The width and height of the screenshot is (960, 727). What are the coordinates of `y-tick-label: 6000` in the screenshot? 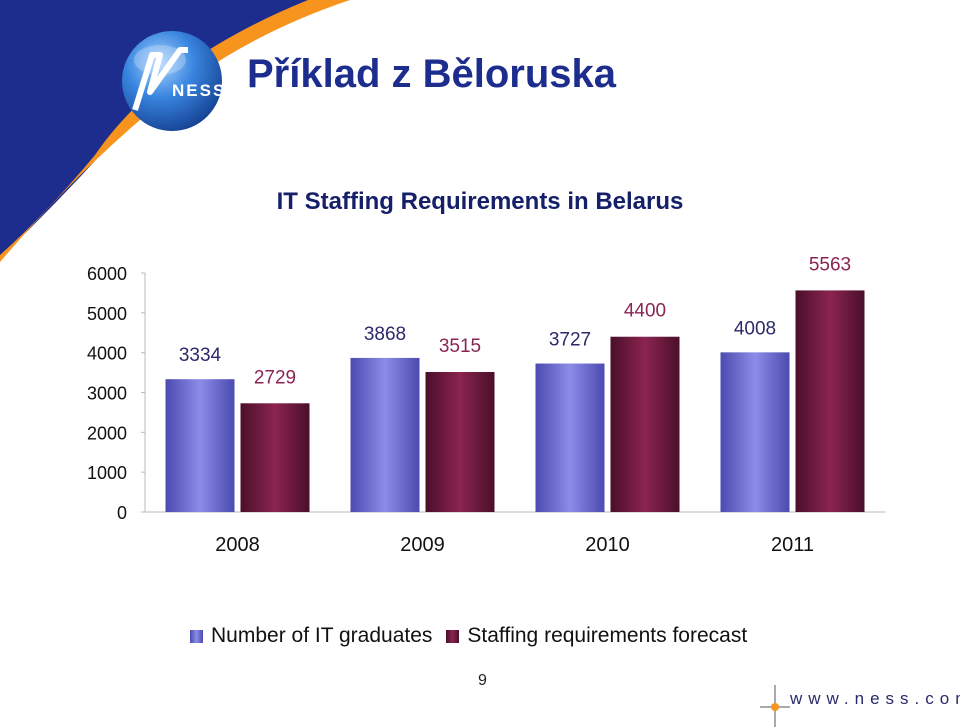 It's located at (107, 274).